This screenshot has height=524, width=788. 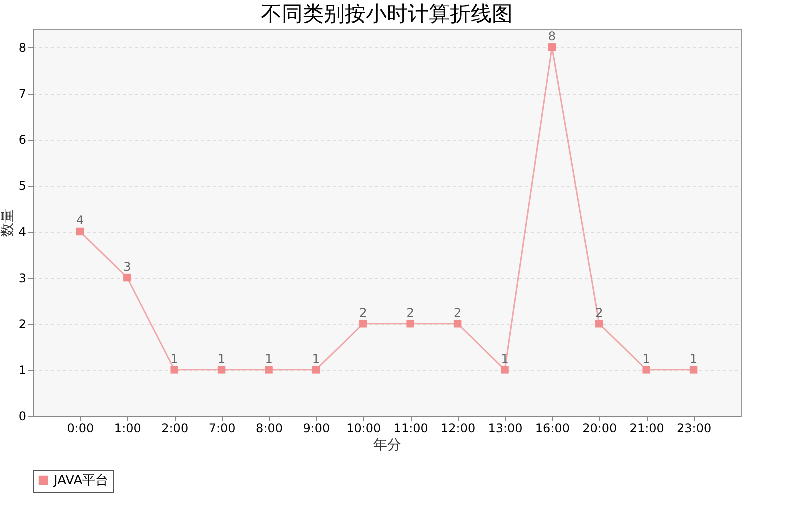 What do you see at coordinates (552, 36) in the screenshot?
I see `data-label: 8` at bounding box center [552, 36].